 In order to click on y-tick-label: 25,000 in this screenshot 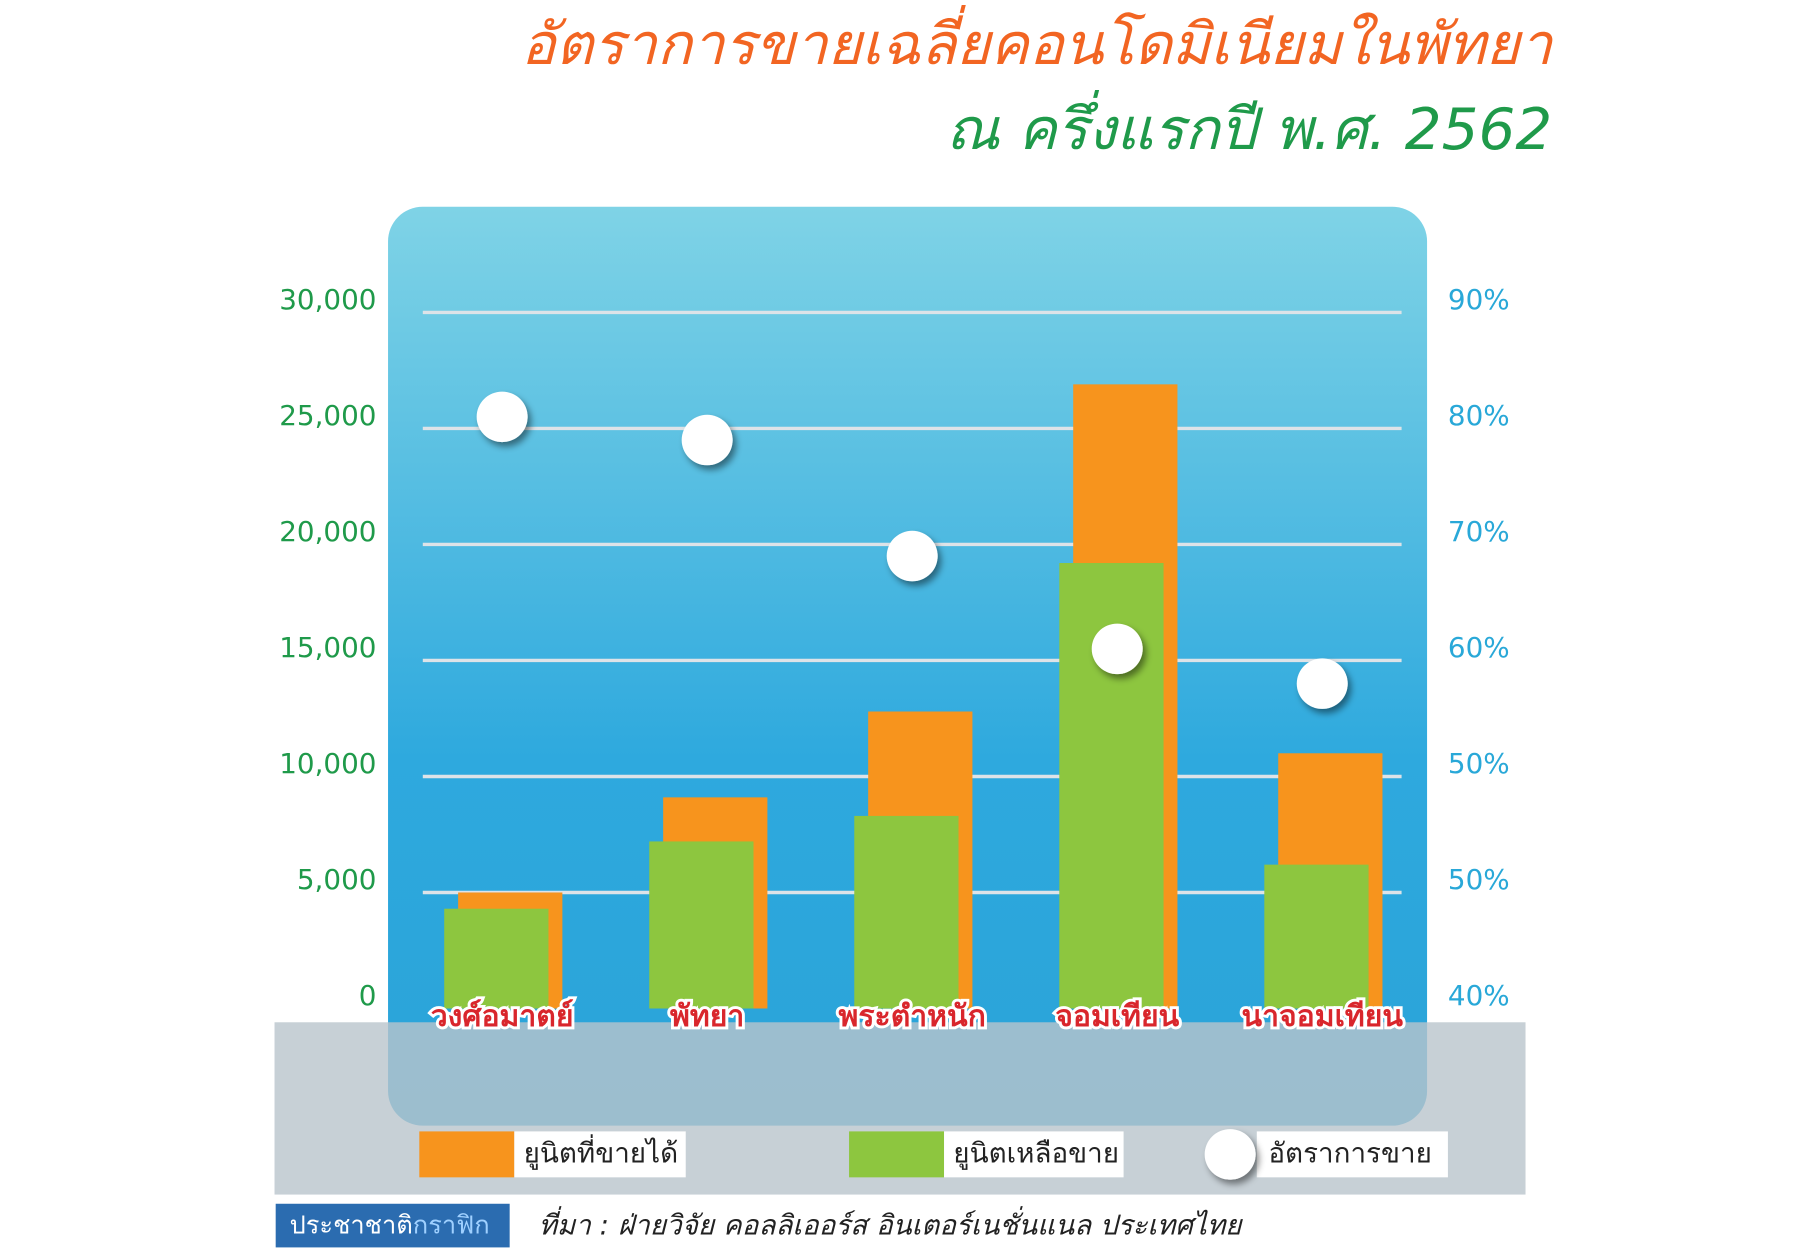, I will do `click(327, 415)`.